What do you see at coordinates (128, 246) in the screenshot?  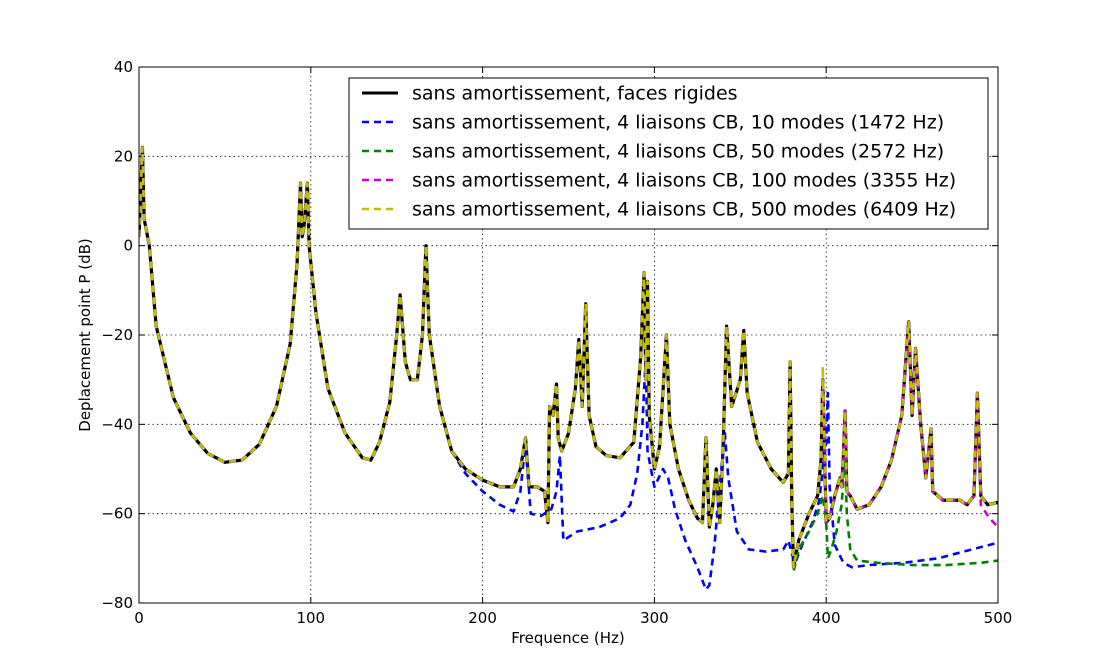 I see `y-tick-label: 0` at bounding box center [128, 246].